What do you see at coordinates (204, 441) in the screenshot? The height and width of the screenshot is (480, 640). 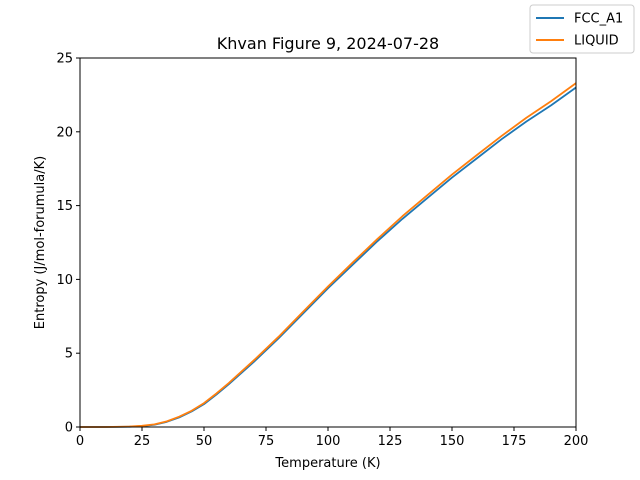 I see `x-tick-label: 50` at bounding box center [204, 441].